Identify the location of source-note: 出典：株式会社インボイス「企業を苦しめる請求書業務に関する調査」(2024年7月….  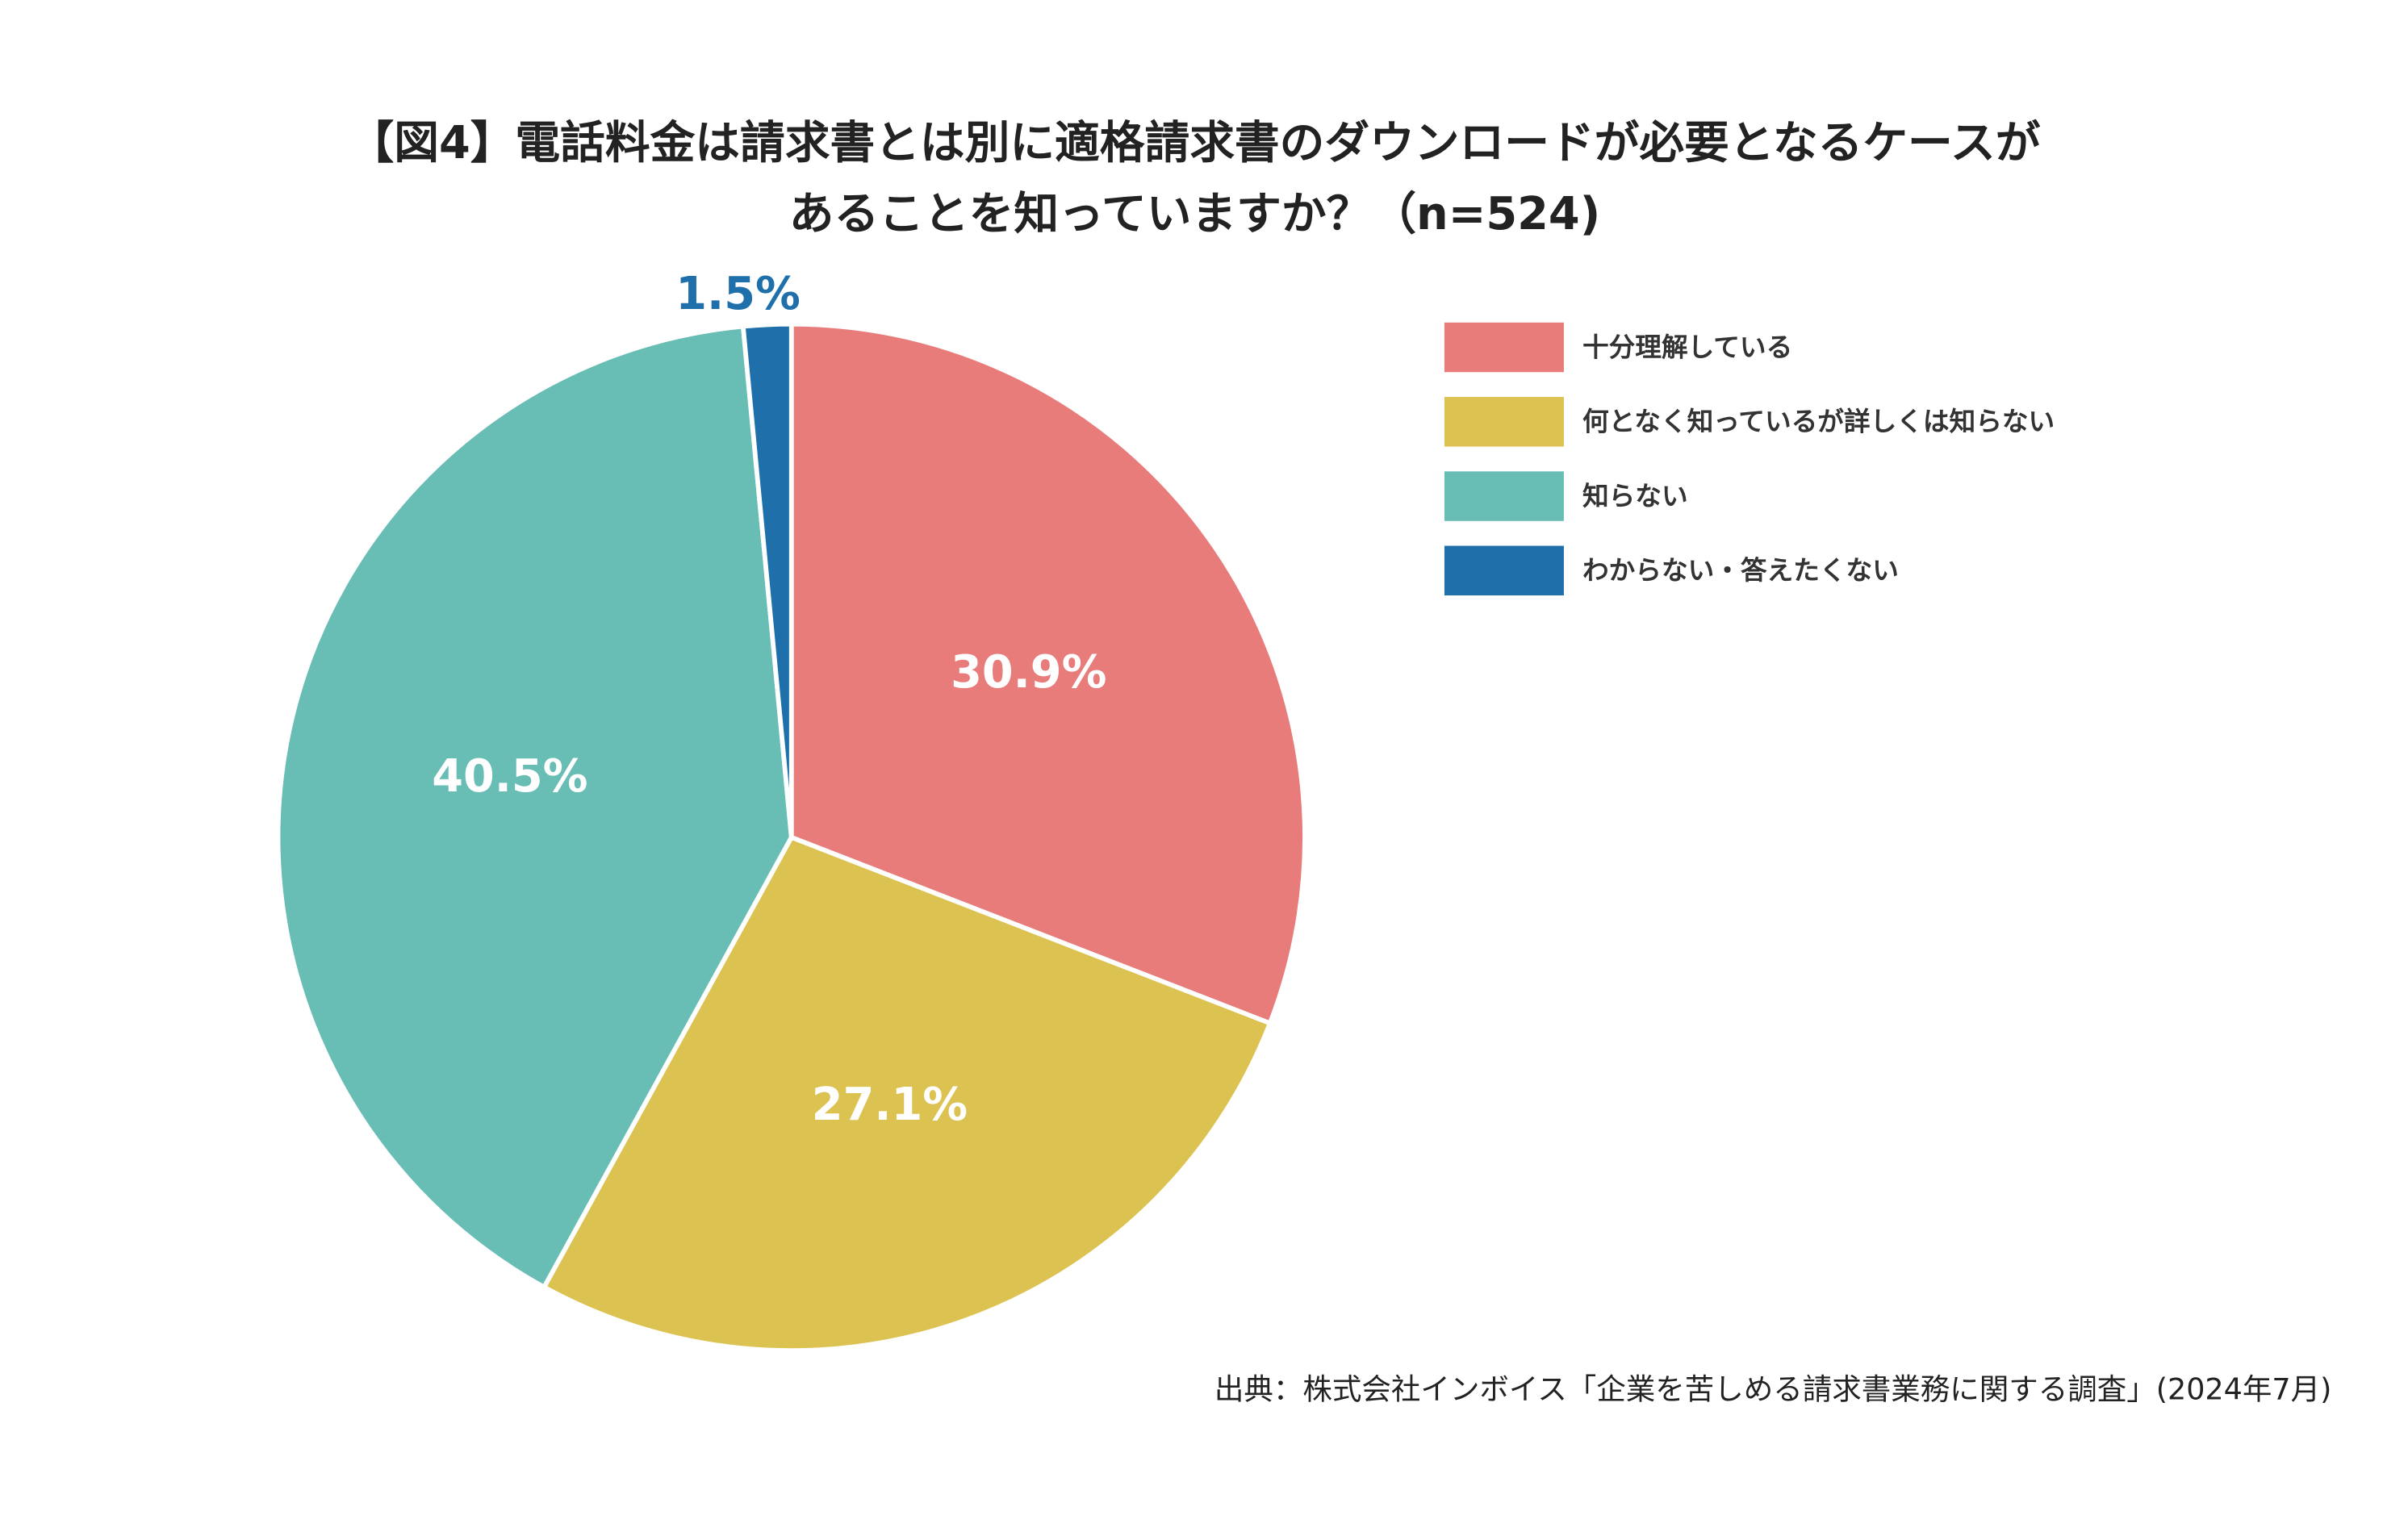
(1772, 1389).